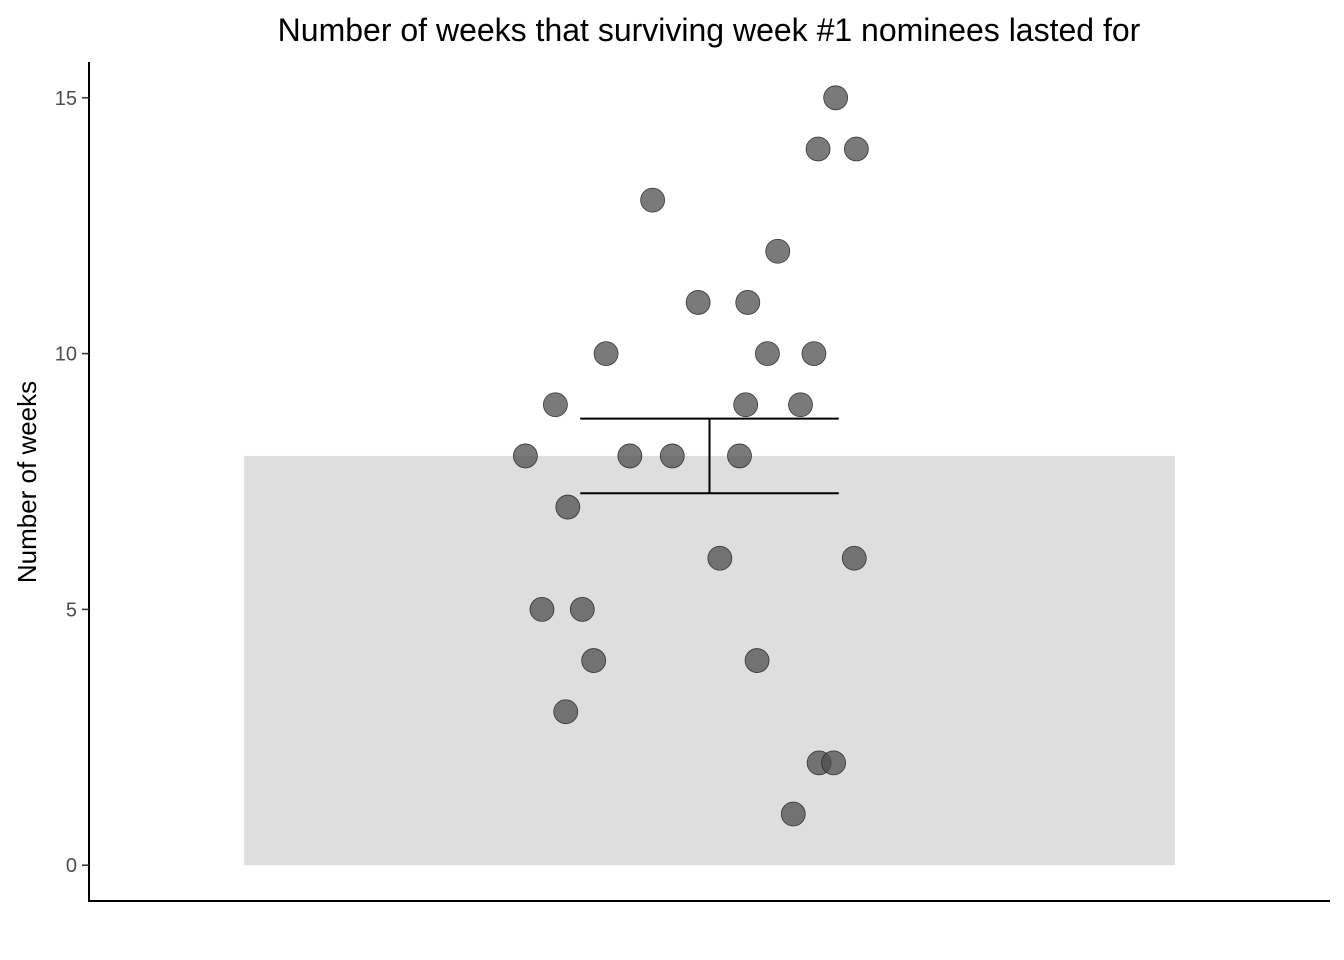 This screenshot has height=960, width=1344. Describe the element at coordinates (709, 456) in the screenshot. I see `error-bar-layer` at that location.